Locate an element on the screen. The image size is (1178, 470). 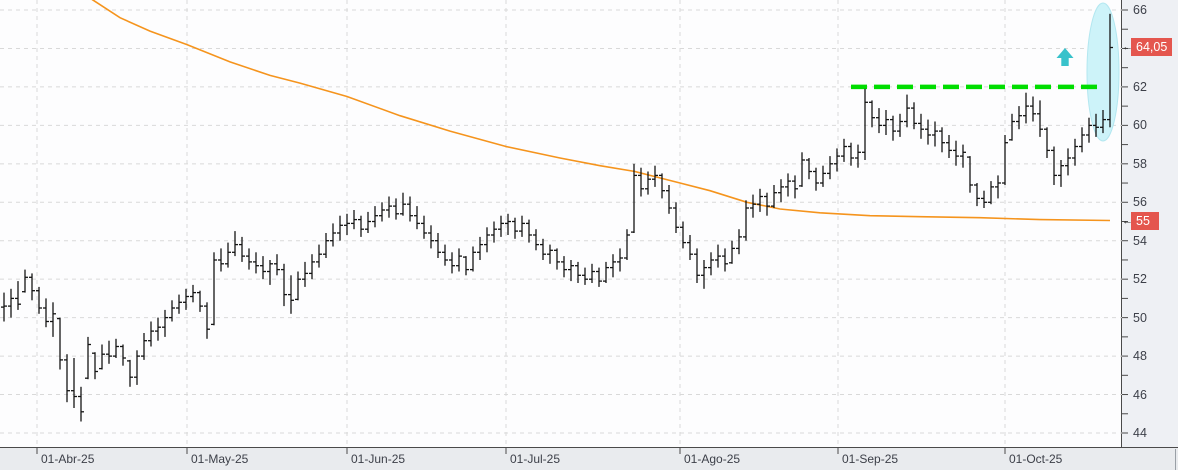
price-pointer-arrow-icon: ← is located at coordinates (1127, 221).